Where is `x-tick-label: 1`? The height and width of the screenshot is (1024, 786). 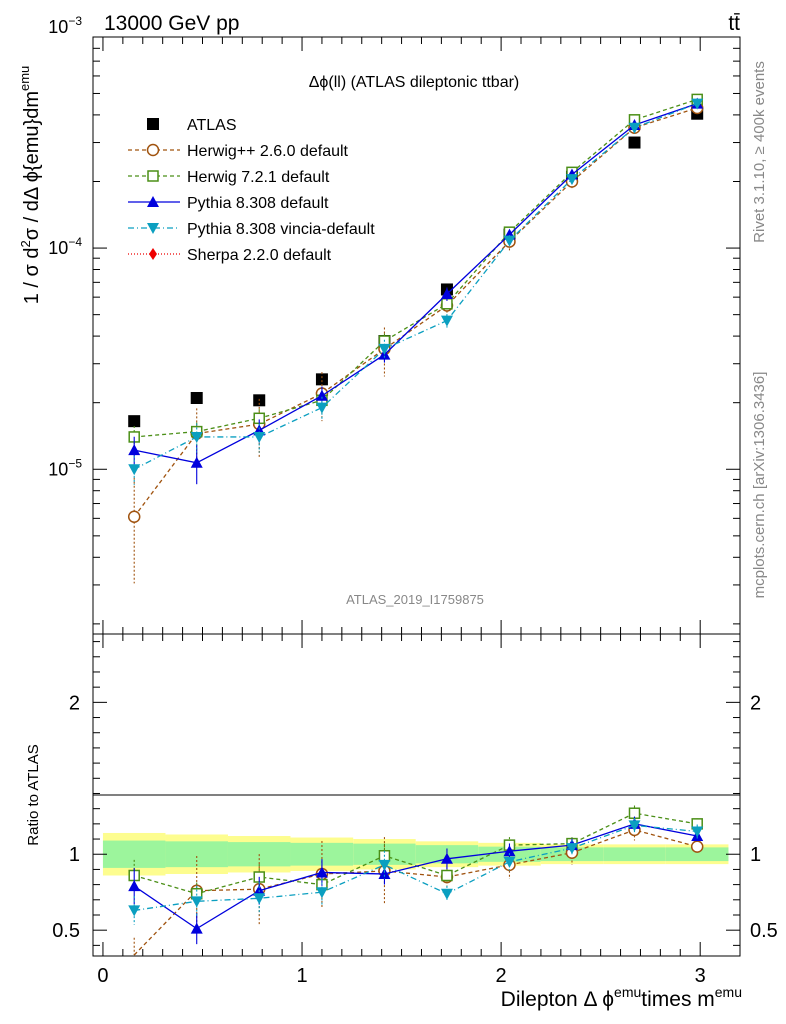 x-tick-label: 1 is located at coordinates (301, 976).